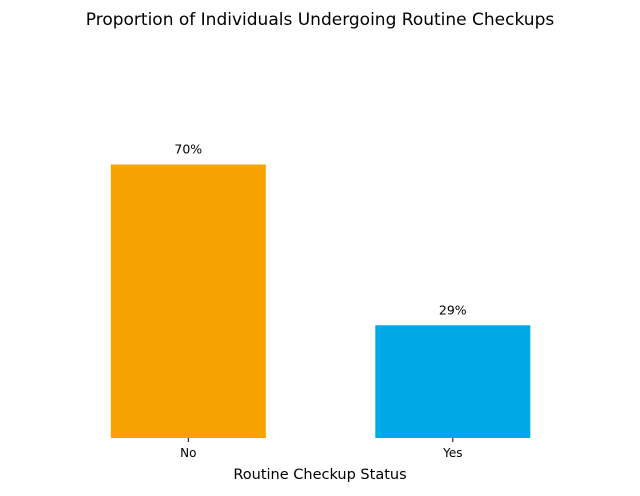  Describe the element at coordinates (453, 381) in the screenshot. I see `bar-yes` at that location.